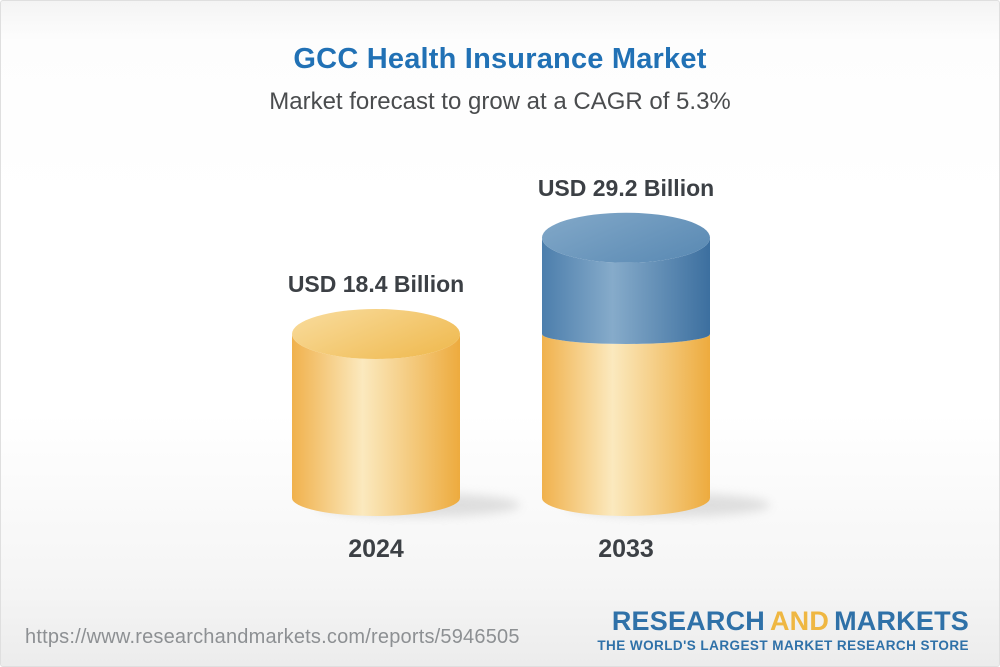  What do you see at coordinates (626, 549) in the screenshot?
I see `year-label-2033: 2033` at bounding box center [626, 549].